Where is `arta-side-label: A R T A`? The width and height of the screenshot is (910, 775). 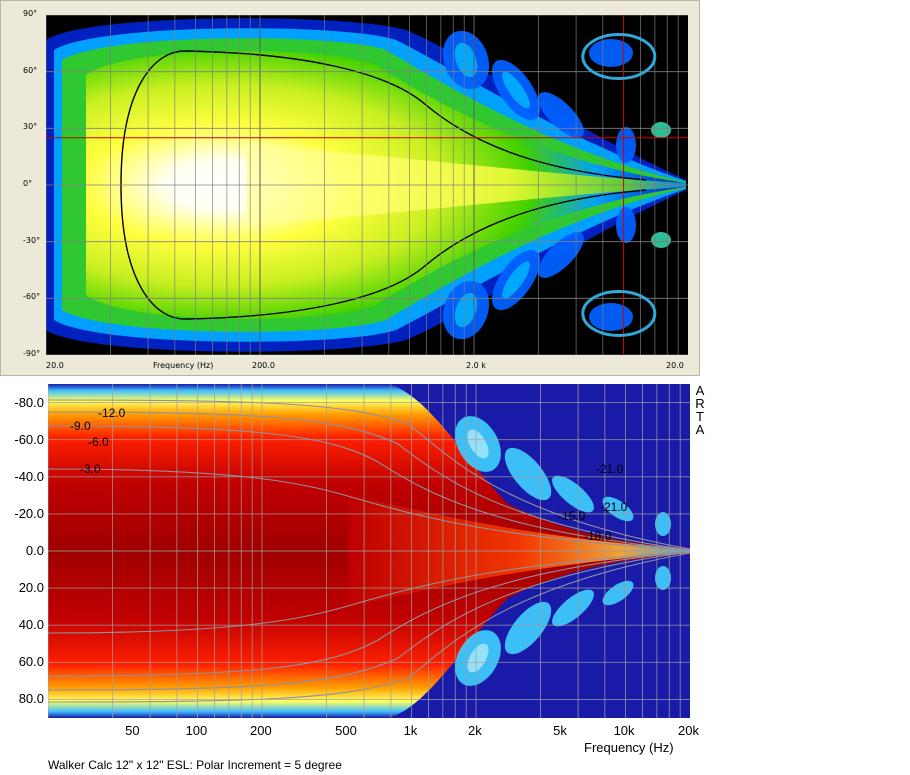 arta-side-label: A R T A is located at coordinates (700, 410).